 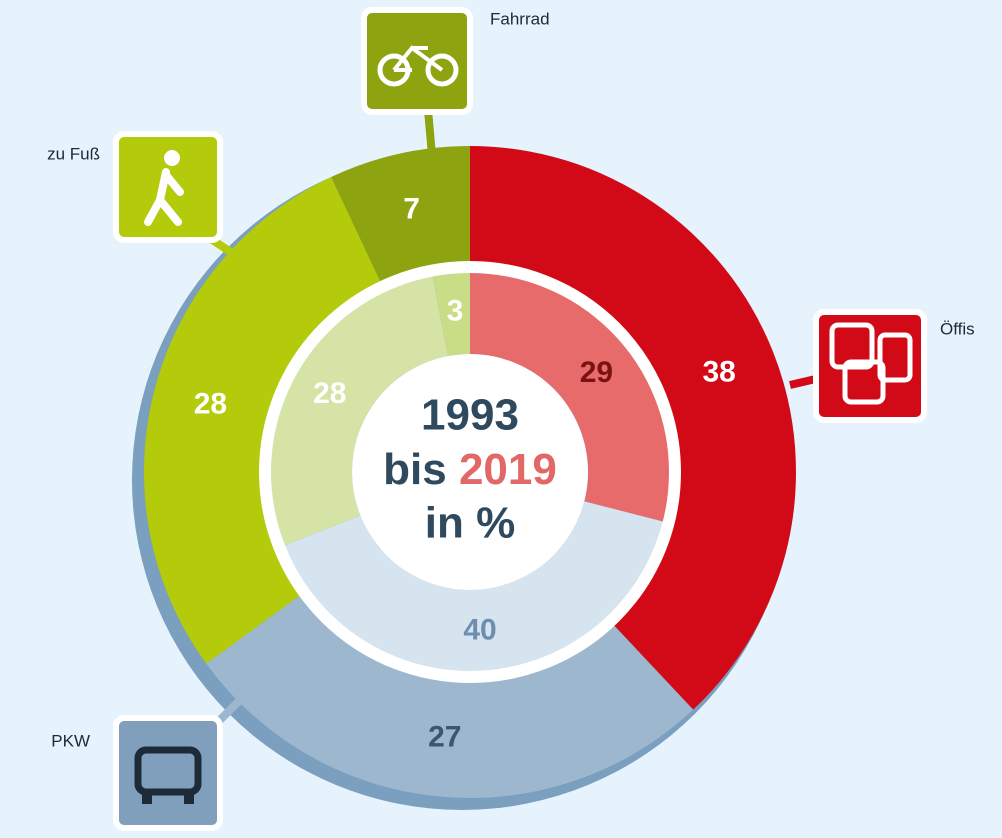 I want to click on value-label: 3, so click(x=455, y=311).